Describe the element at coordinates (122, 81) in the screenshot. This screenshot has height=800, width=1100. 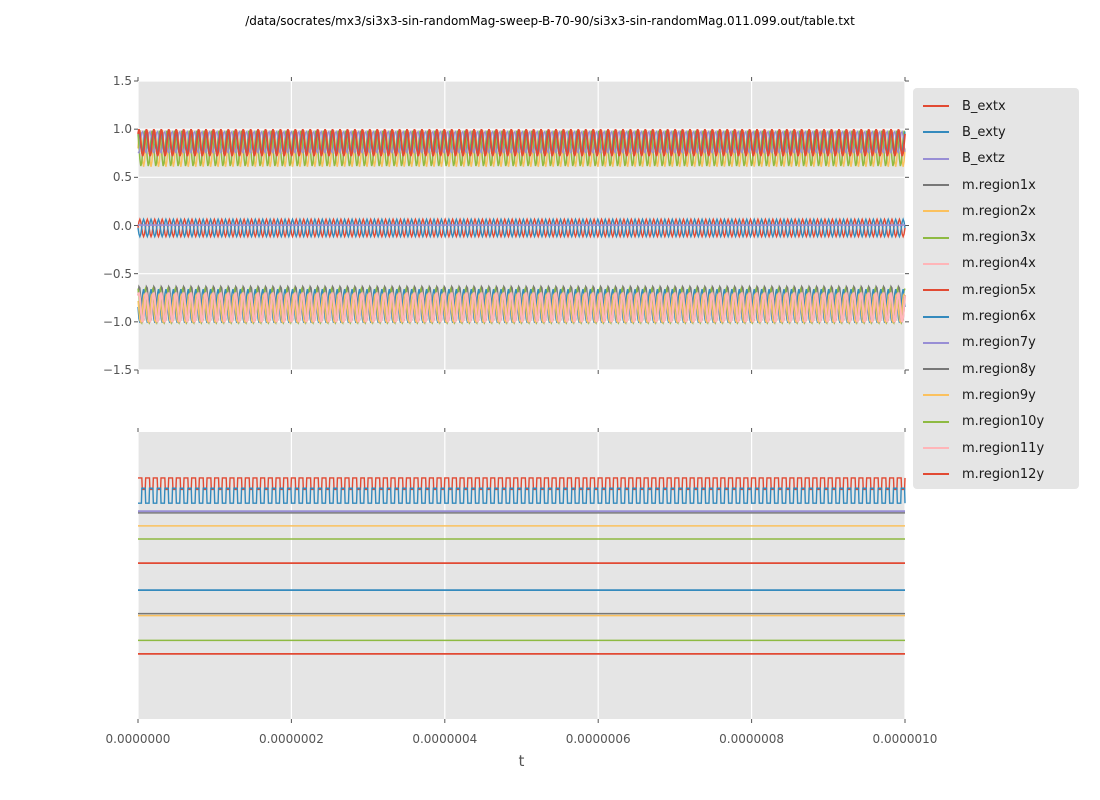
I see `y-tick-label: 1.5` at that location.